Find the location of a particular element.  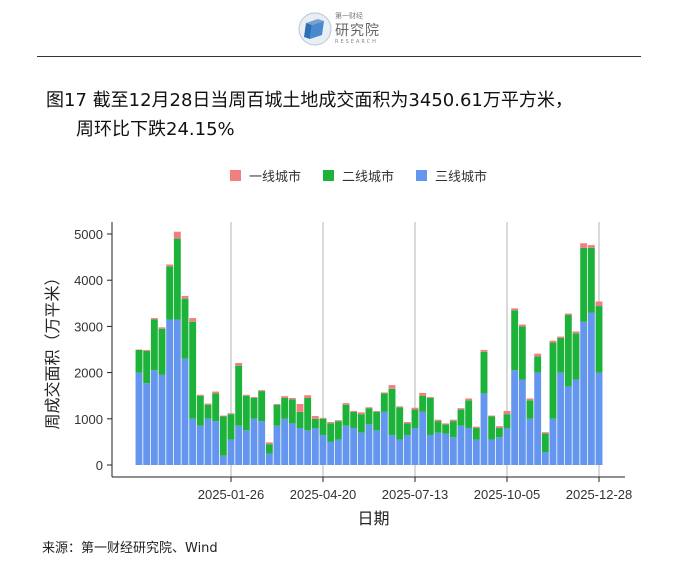

x-tick-label-3: 2025-10-05 is located at coordinates (507, 494).